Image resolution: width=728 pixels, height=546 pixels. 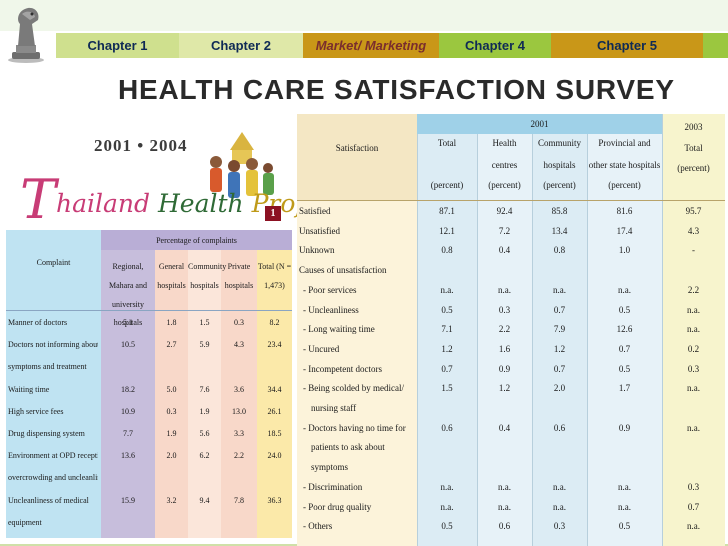 I want to click on complaint-label: symptoms and treatment, so click(x=47, y=367).